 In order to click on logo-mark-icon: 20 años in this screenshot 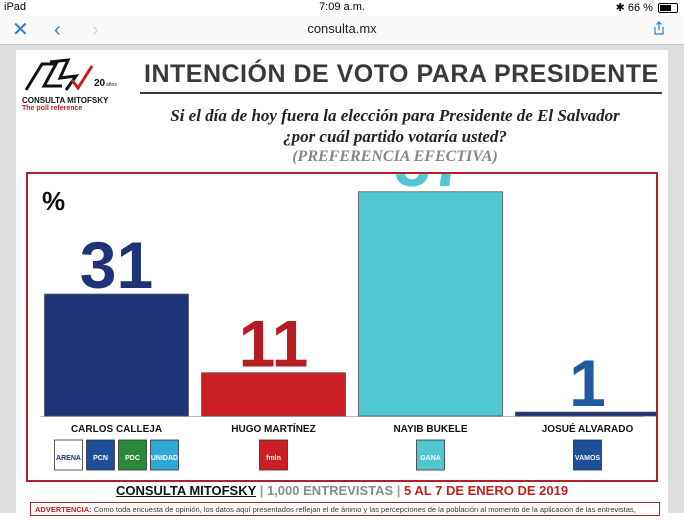, I will do `click(70, 74)`.